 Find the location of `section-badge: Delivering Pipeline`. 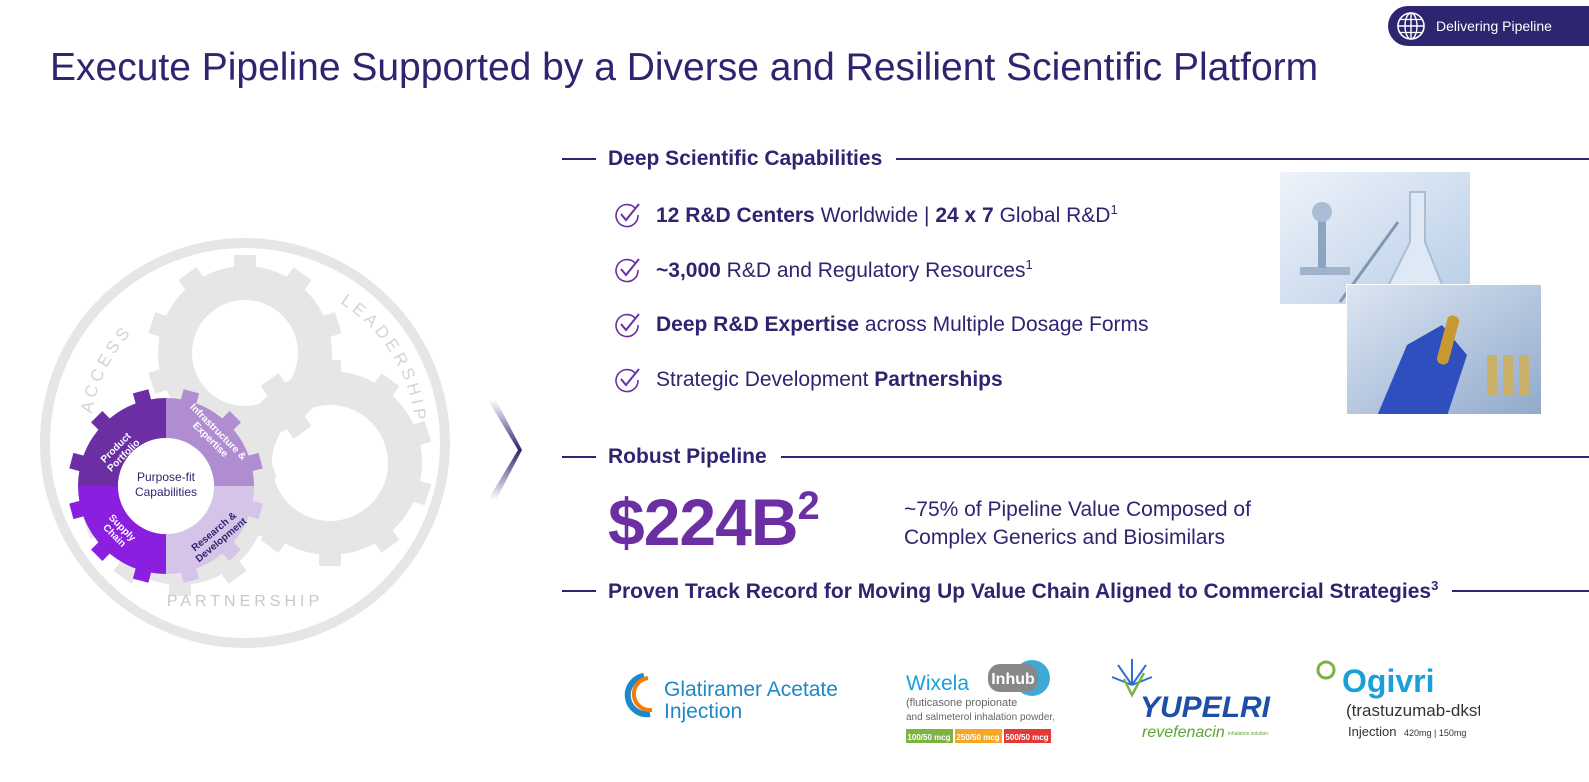

section-badge: Delivering Pipeline is located at coordinates (1488, 26).